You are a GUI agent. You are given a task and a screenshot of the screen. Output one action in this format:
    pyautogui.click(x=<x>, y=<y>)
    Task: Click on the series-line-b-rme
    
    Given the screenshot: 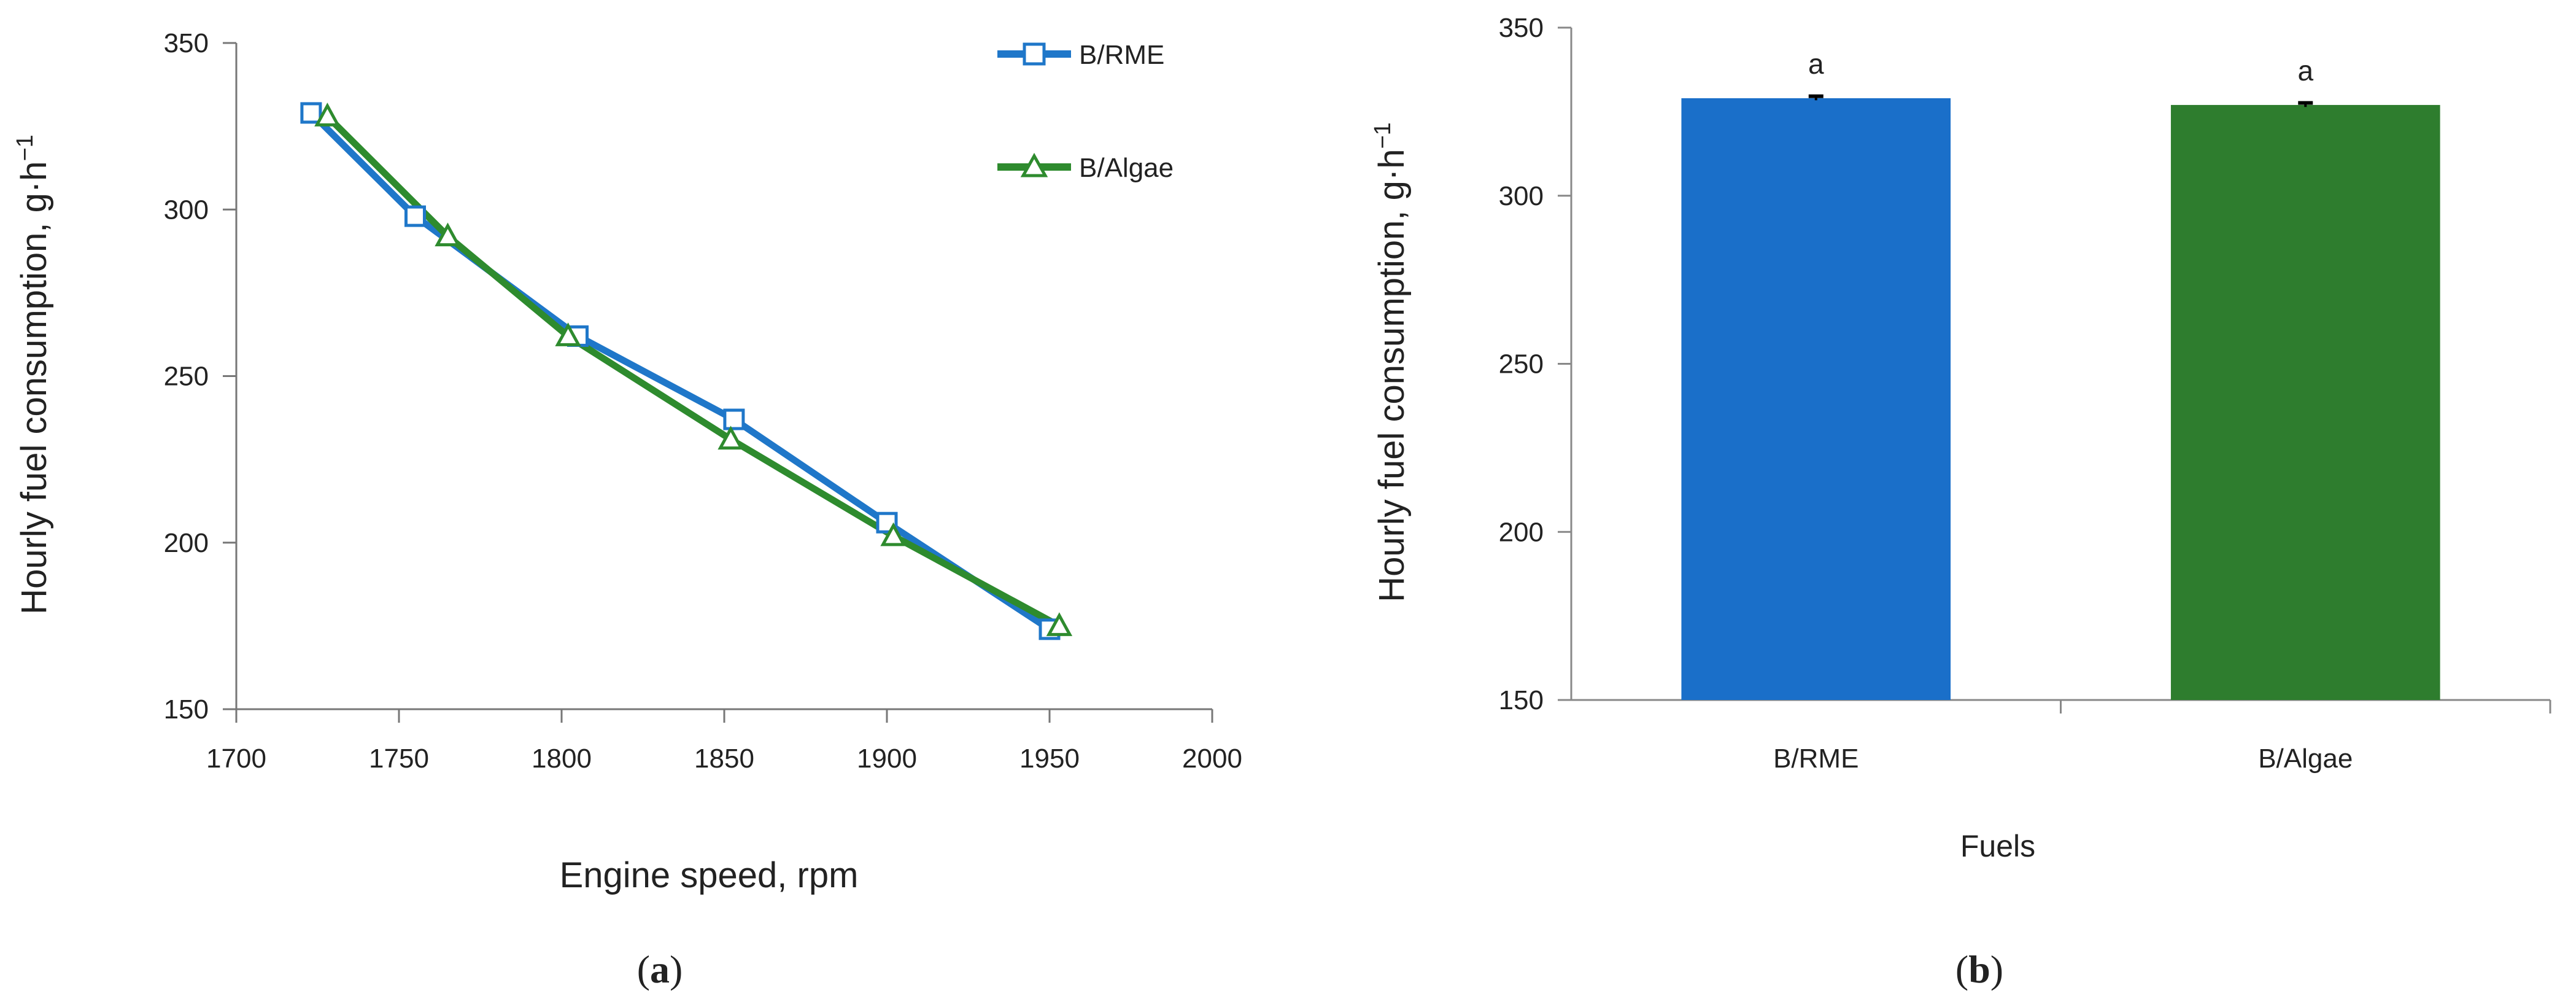 What is the action you would take?
    pyautogui.click(x=680, y=371)
    